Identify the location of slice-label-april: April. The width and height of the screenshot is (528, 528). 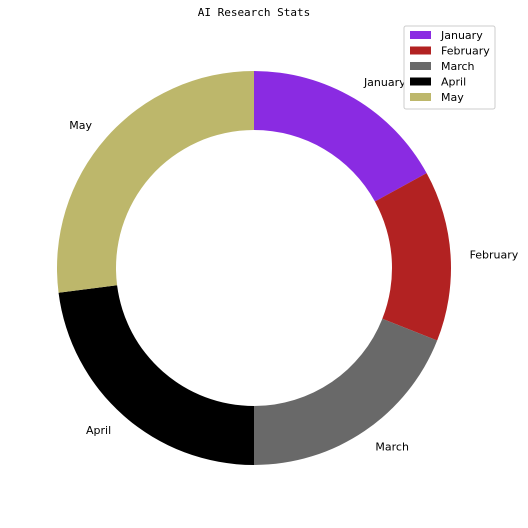
(98, 430).